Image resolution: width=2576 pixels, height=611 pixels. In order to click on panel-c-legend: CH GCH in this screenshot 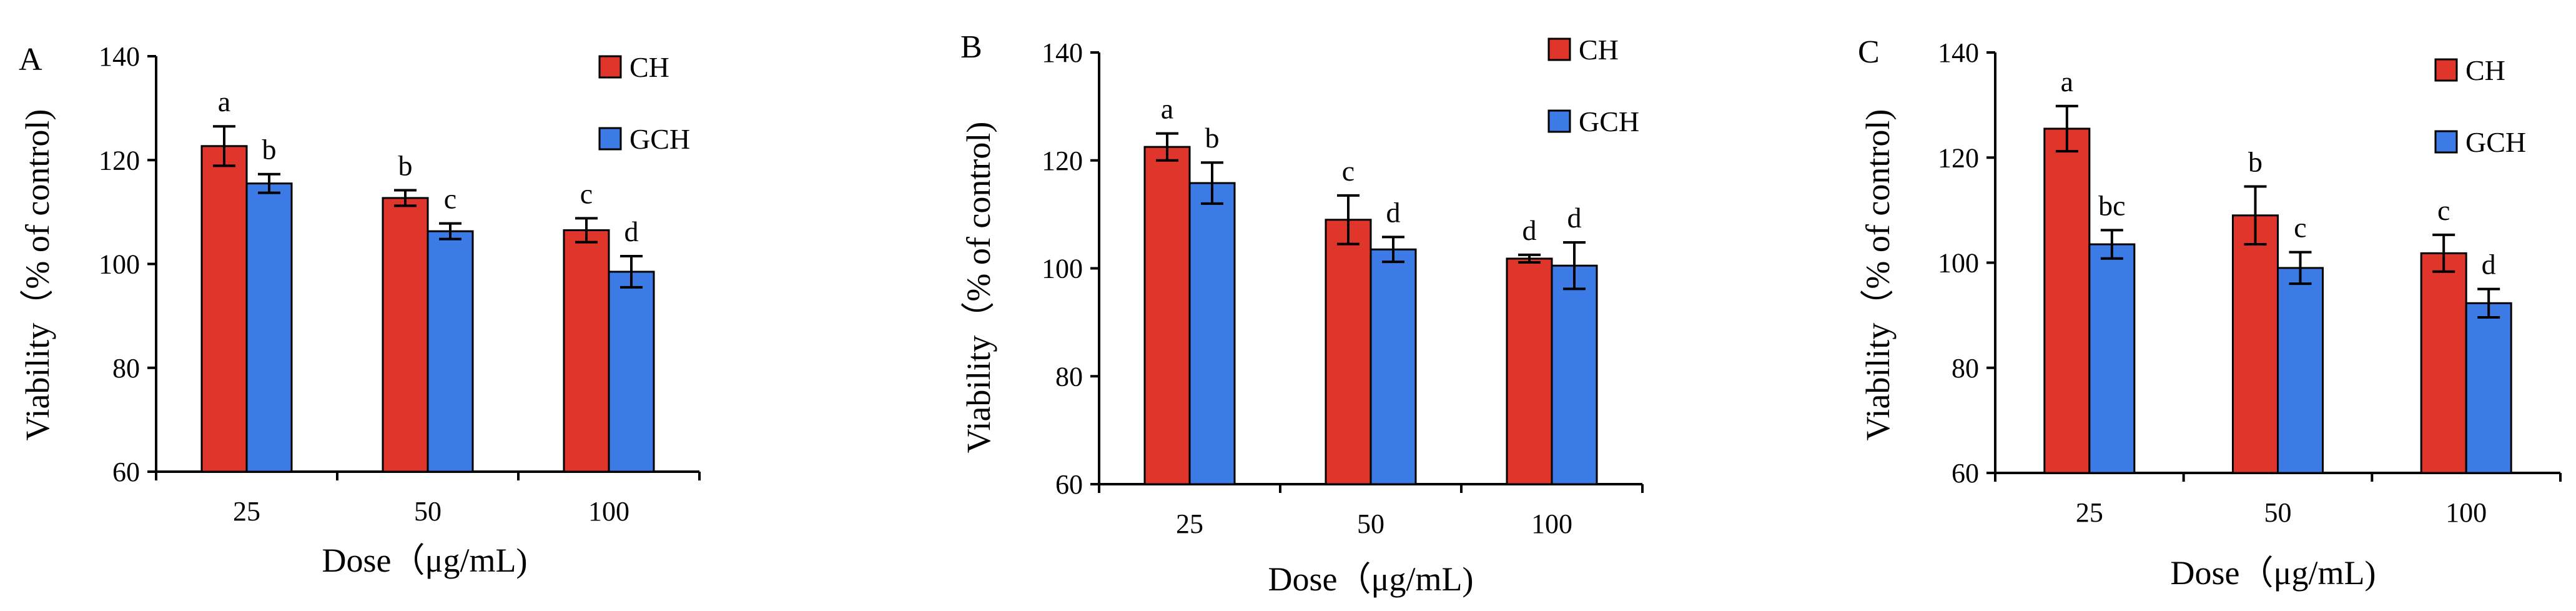, I will do `click(2480, 106)`.